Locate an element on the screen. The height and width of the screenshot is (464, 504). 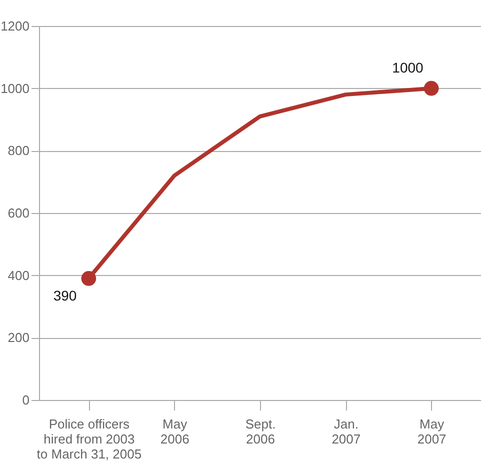
y-tick-label: 1200 is located at coordinates (15, 26).